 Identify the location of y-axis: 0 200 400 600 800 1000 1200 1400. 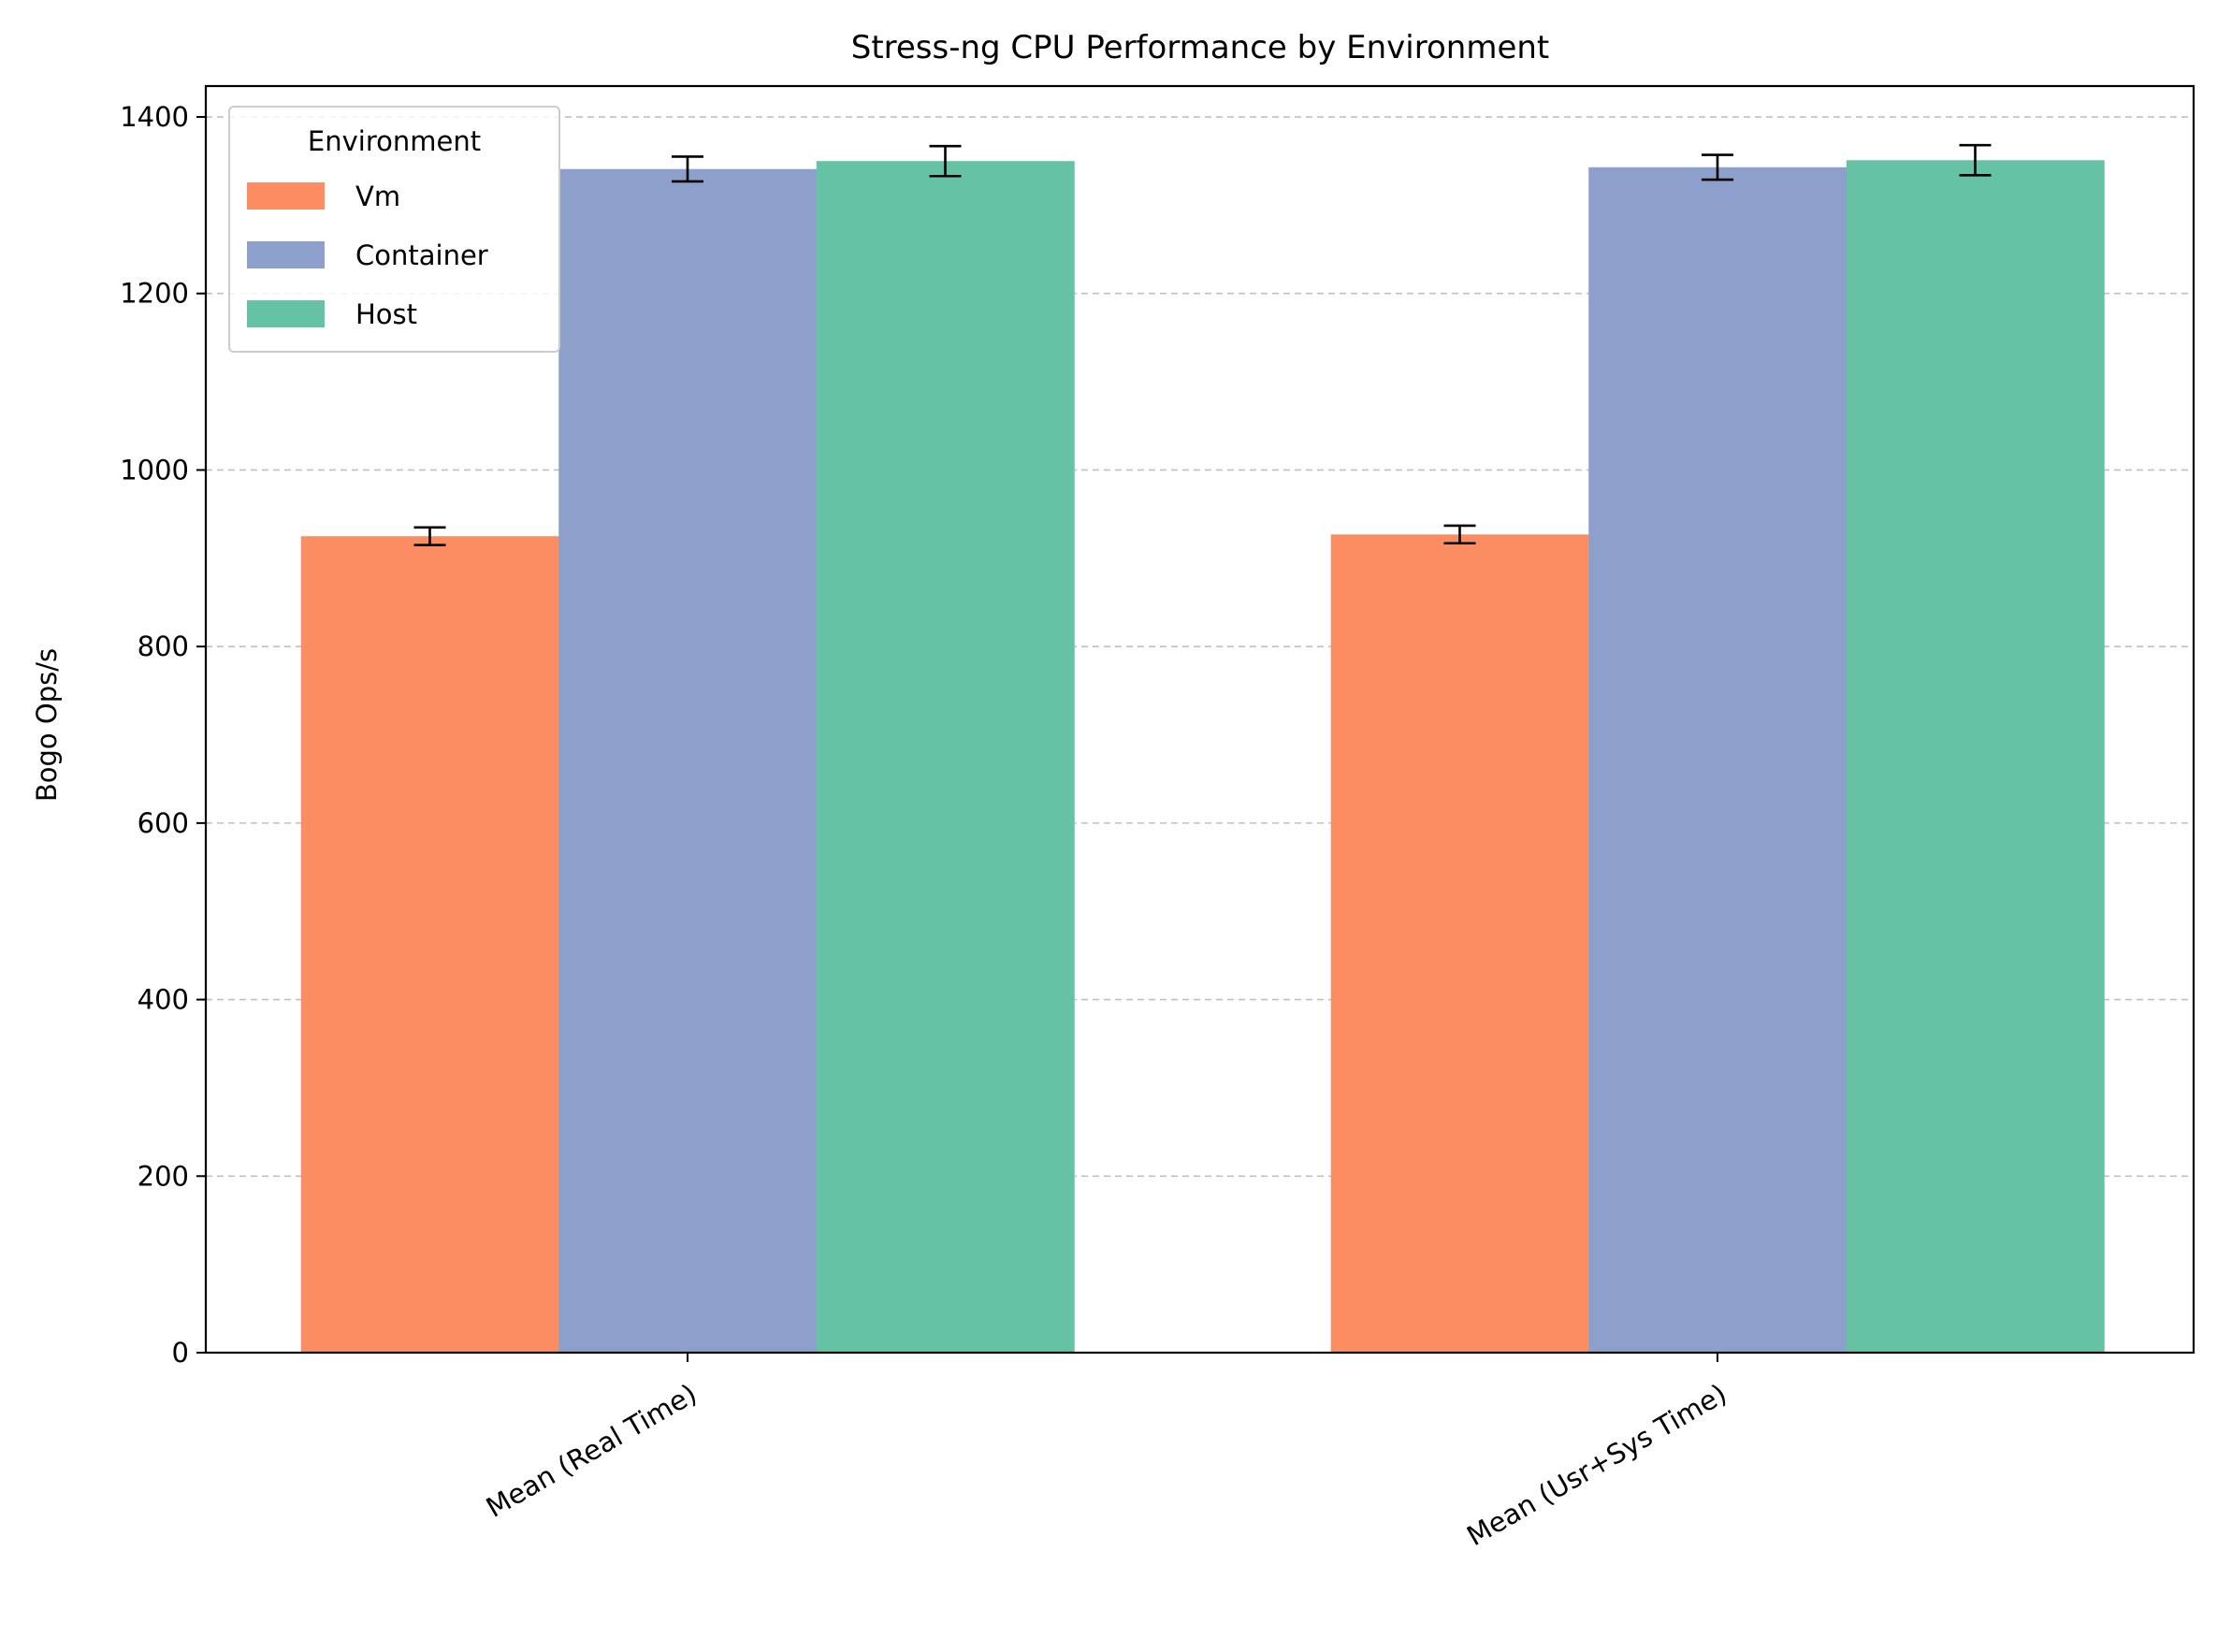
(163, 735).